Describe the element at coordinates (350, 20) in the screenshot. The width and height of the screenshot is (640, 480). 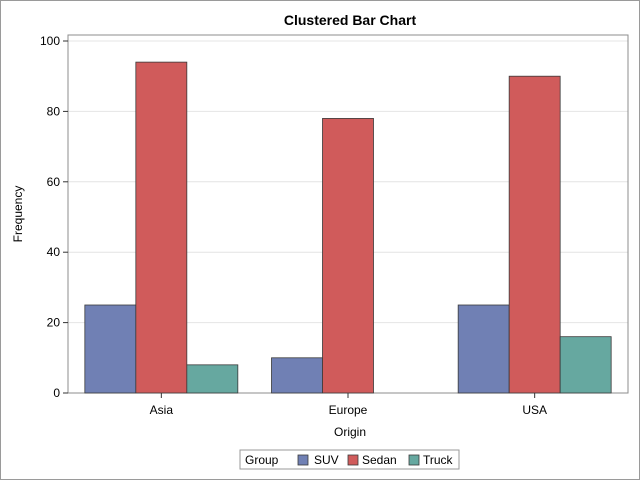
I see `chart-title: Clustered Bar Chart` at that location.